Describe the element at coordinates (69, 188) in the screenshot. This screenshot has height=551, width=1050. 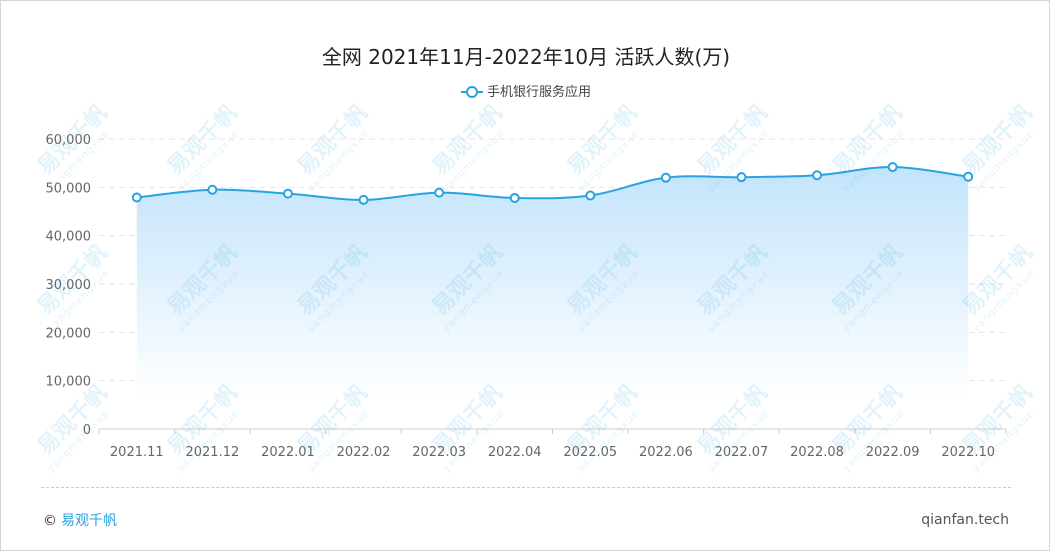
I see `y-tick-label: 50,000` at that location.